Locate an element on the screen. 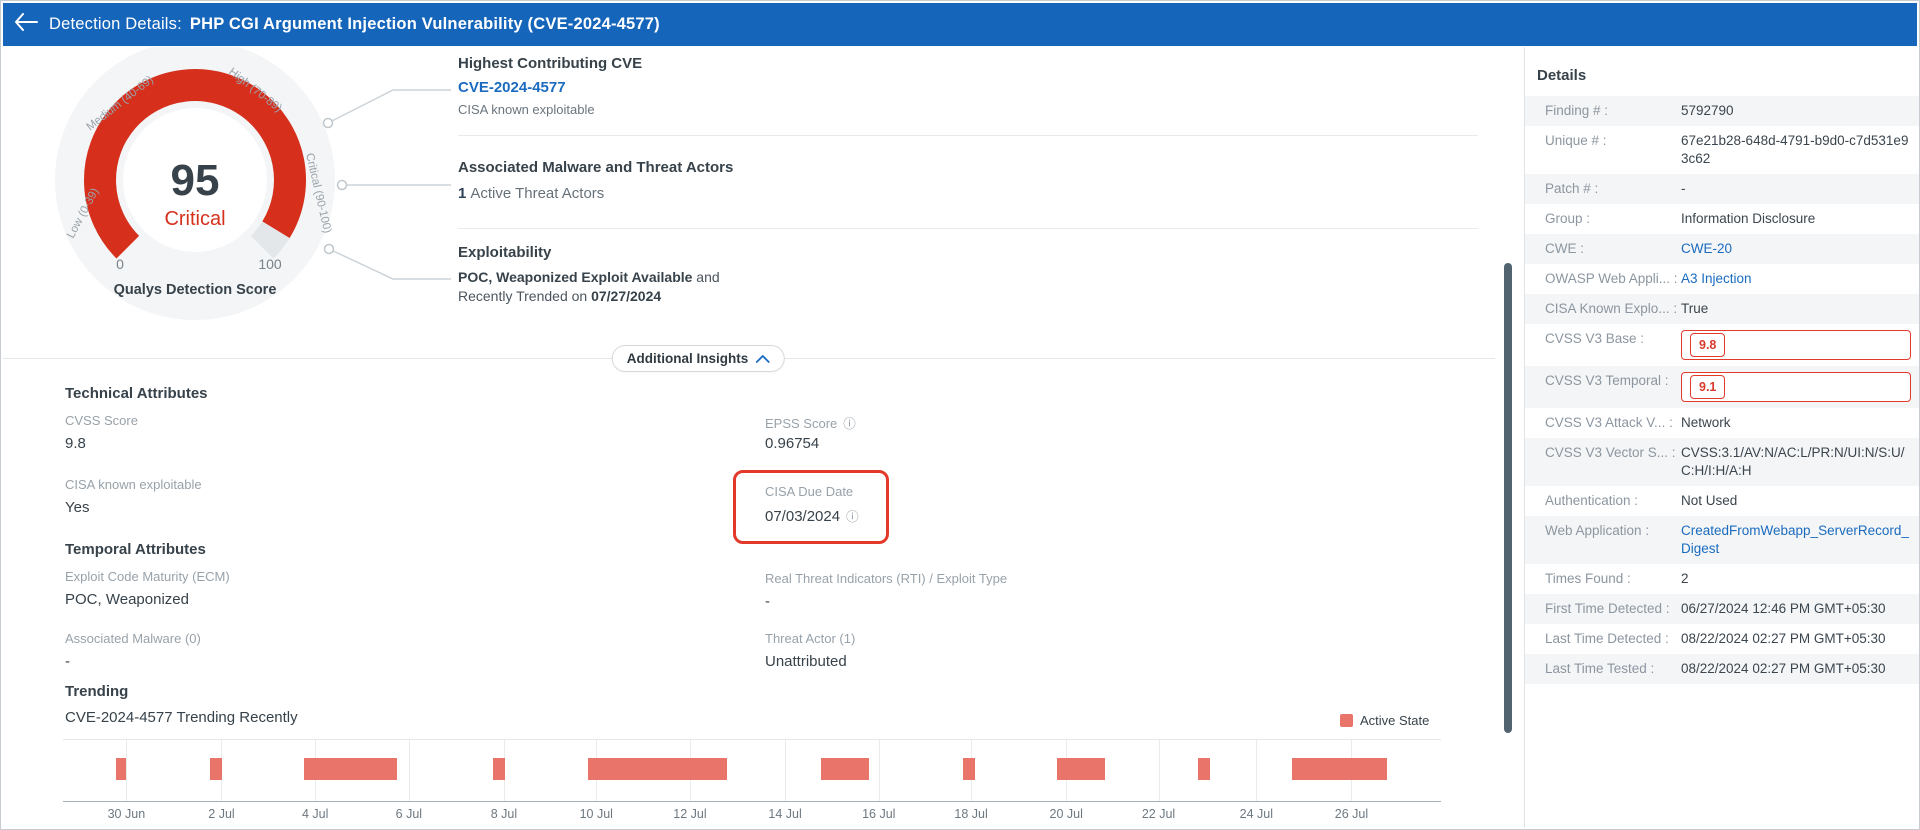  details-row: CWE : CWE-20 is located at coordinates (1722, 249).